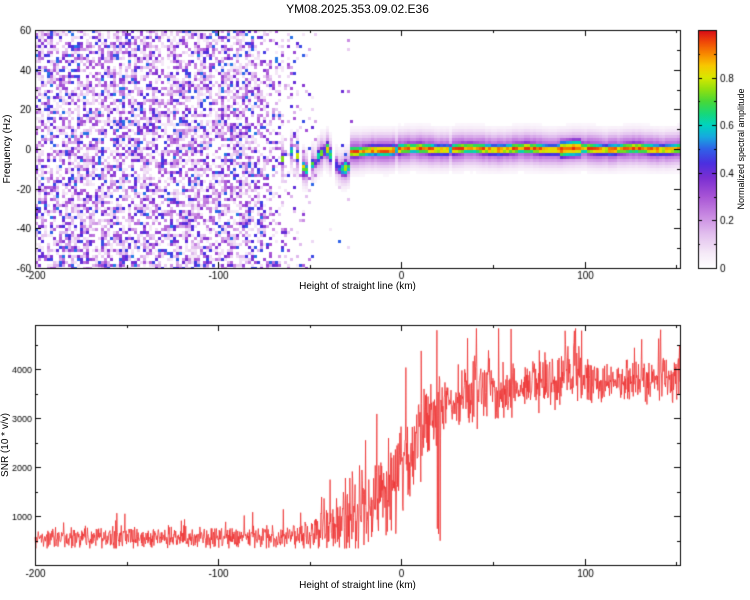  Describe the element at coordinates (741, 149) in the screenshot. I see `colorbar-label: Normalized spectral amplitude` at that location.